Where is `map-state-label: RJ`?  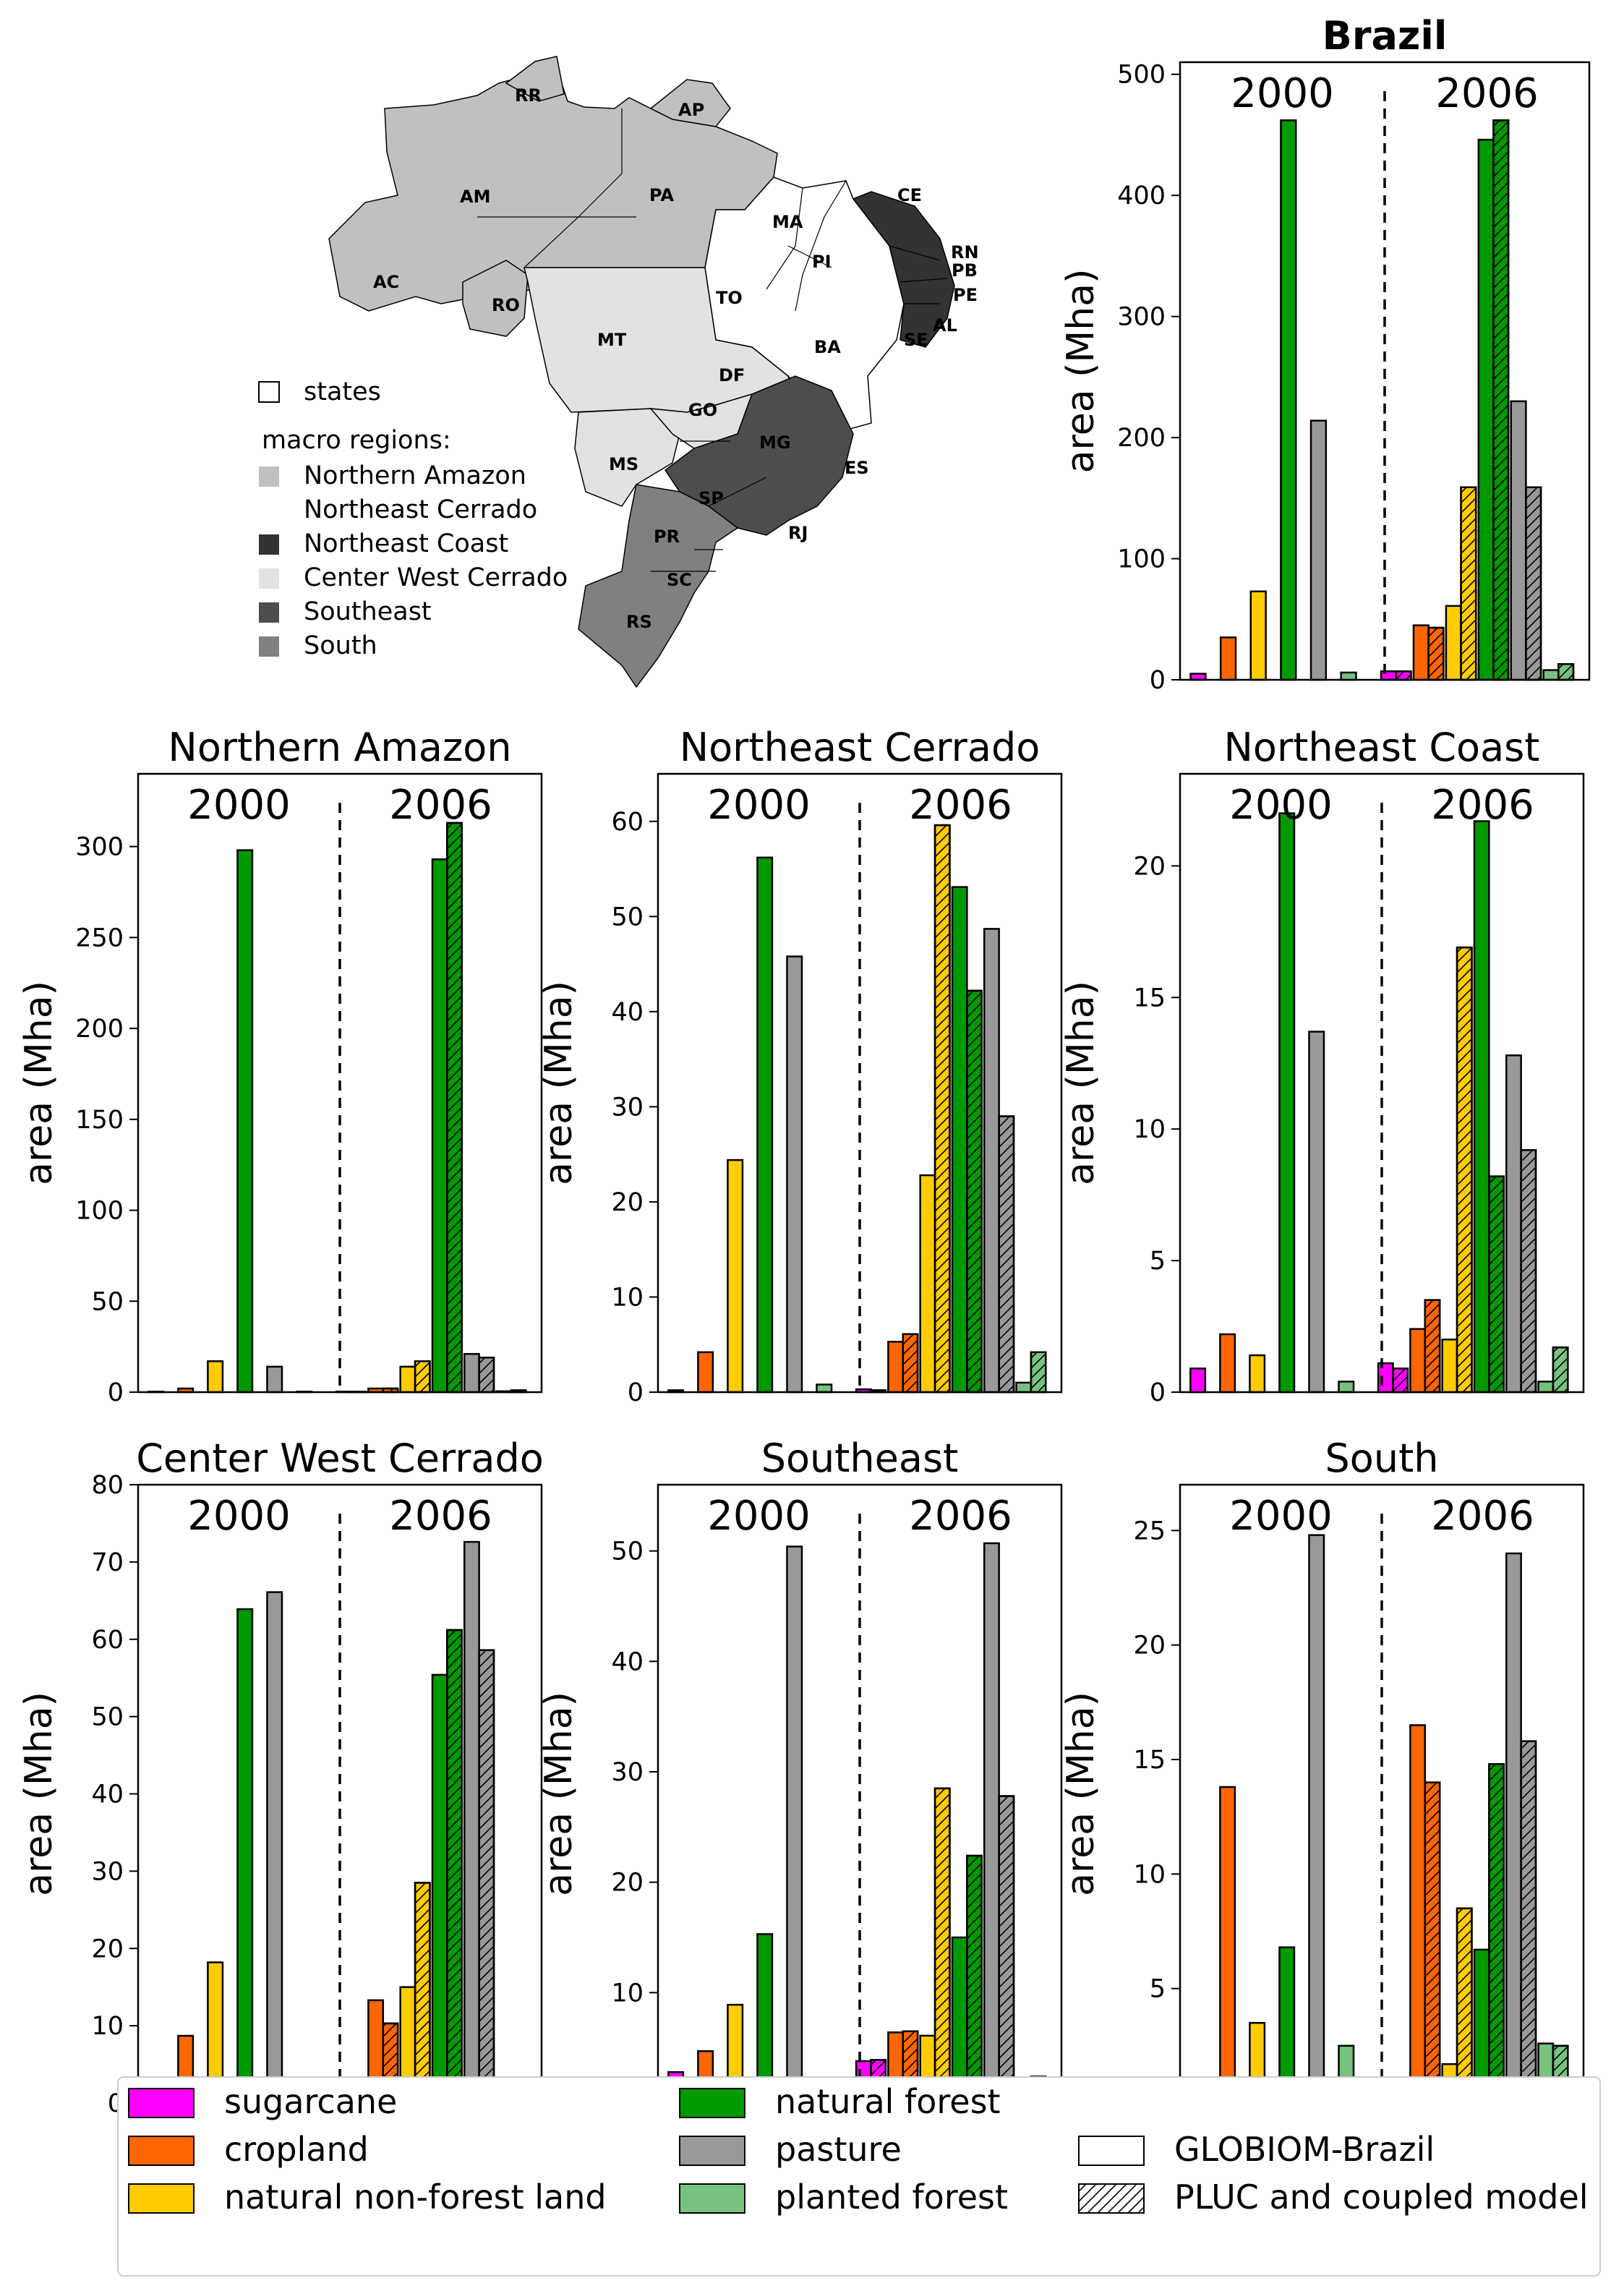
map-state-label: RJ is located at coordinates (798, 533).